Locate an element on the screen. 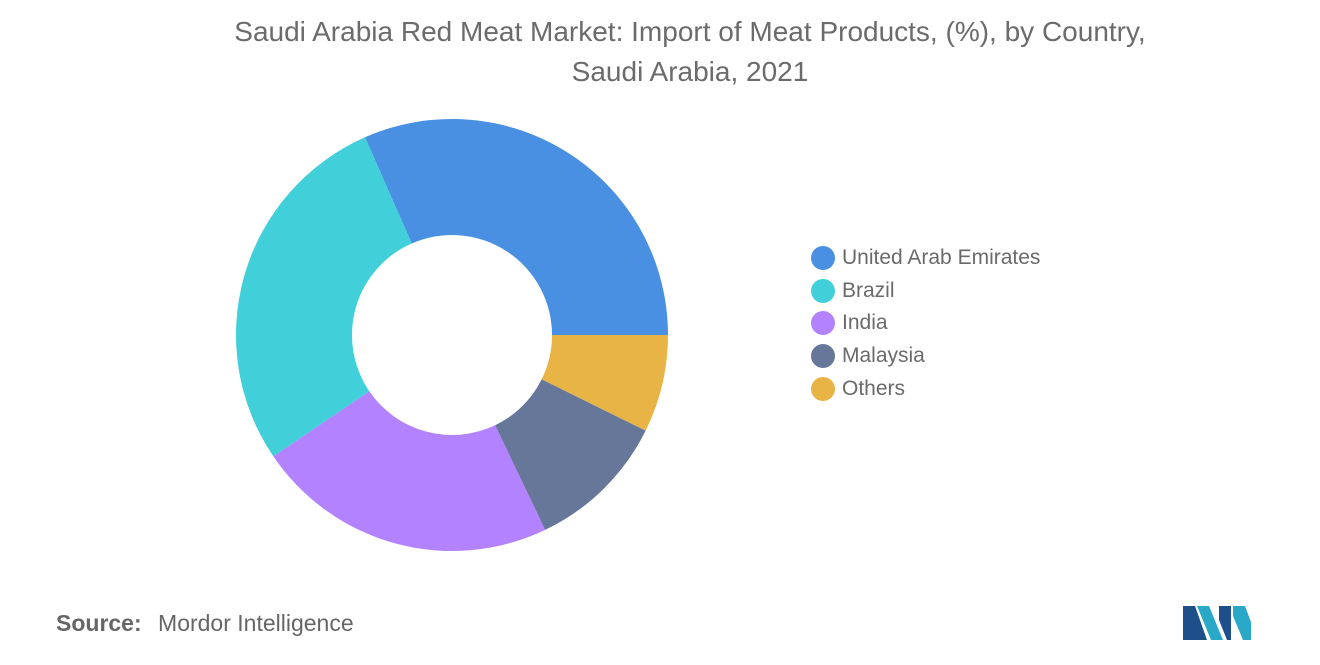 This screenshot has height=665, width=1320. mordor-intelligence-logo-icon is located at coordinates (1217, 623).